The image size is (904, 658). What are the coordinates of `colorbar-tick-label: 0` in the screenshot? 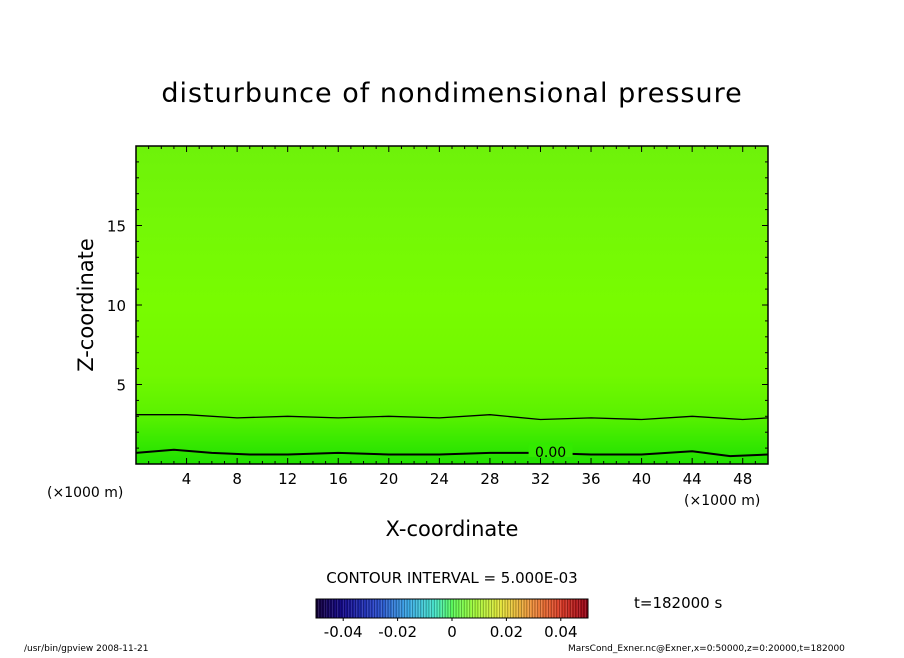 It's located at (452, 632).